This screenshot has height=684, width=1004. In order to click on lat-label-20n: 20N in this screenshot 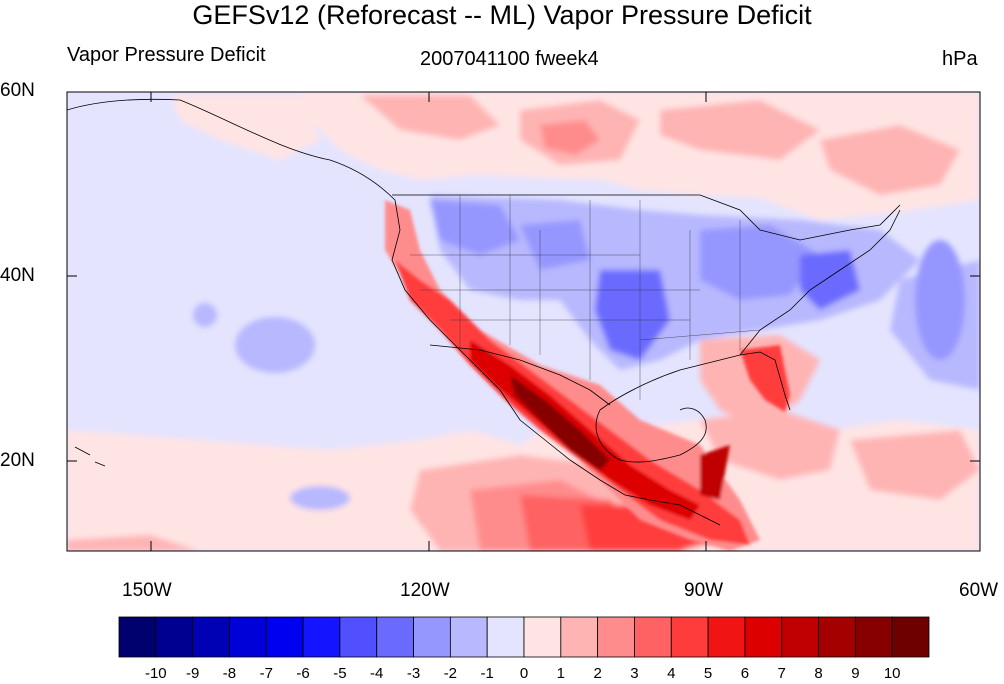, I will do `click(17, 460)`.